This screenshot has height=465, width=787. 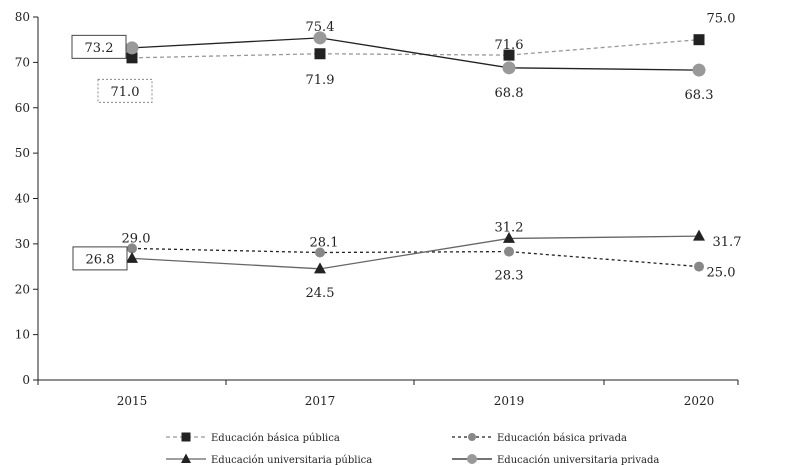 I want to click on series-basica_privada, so click(x=415, y=257).